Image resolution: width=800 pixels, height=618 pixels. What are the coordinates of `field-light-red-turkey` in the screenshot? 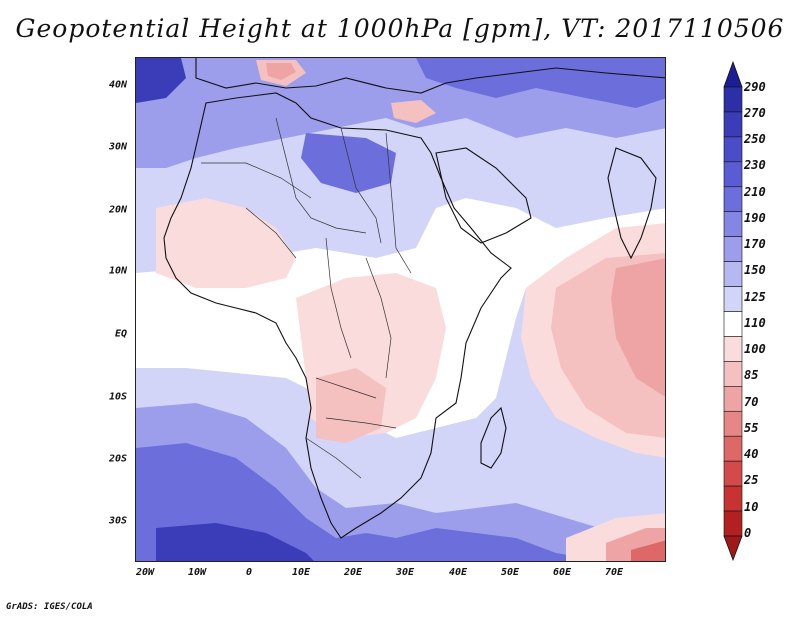 It's located at (413, 111).